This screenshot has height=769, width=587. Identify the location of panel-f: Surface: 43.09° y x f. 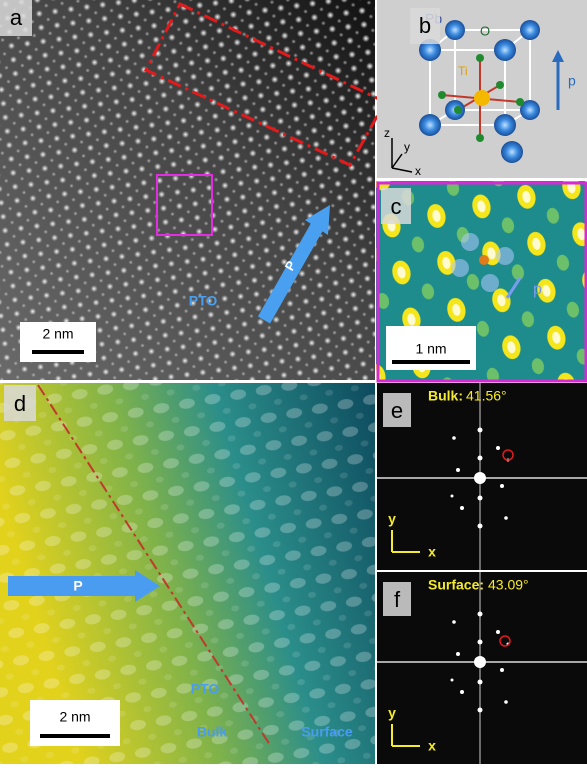
(482, 668).